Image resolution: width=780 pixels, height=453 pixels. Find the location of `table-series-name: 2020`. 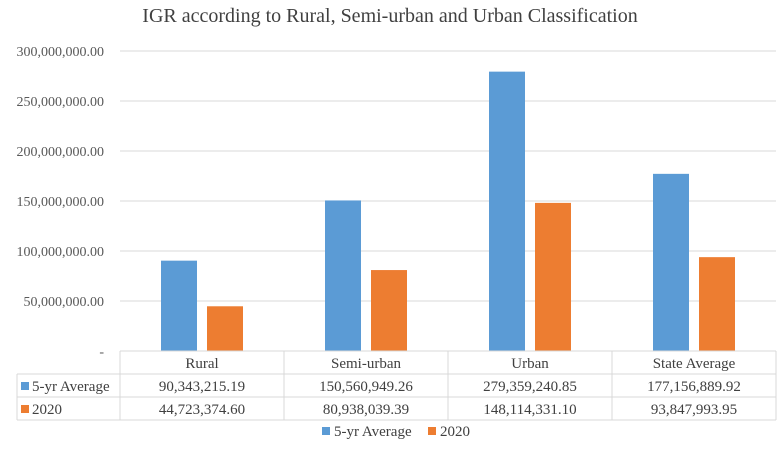

table-series-name: 2020 is located at coordinates (47, 410).